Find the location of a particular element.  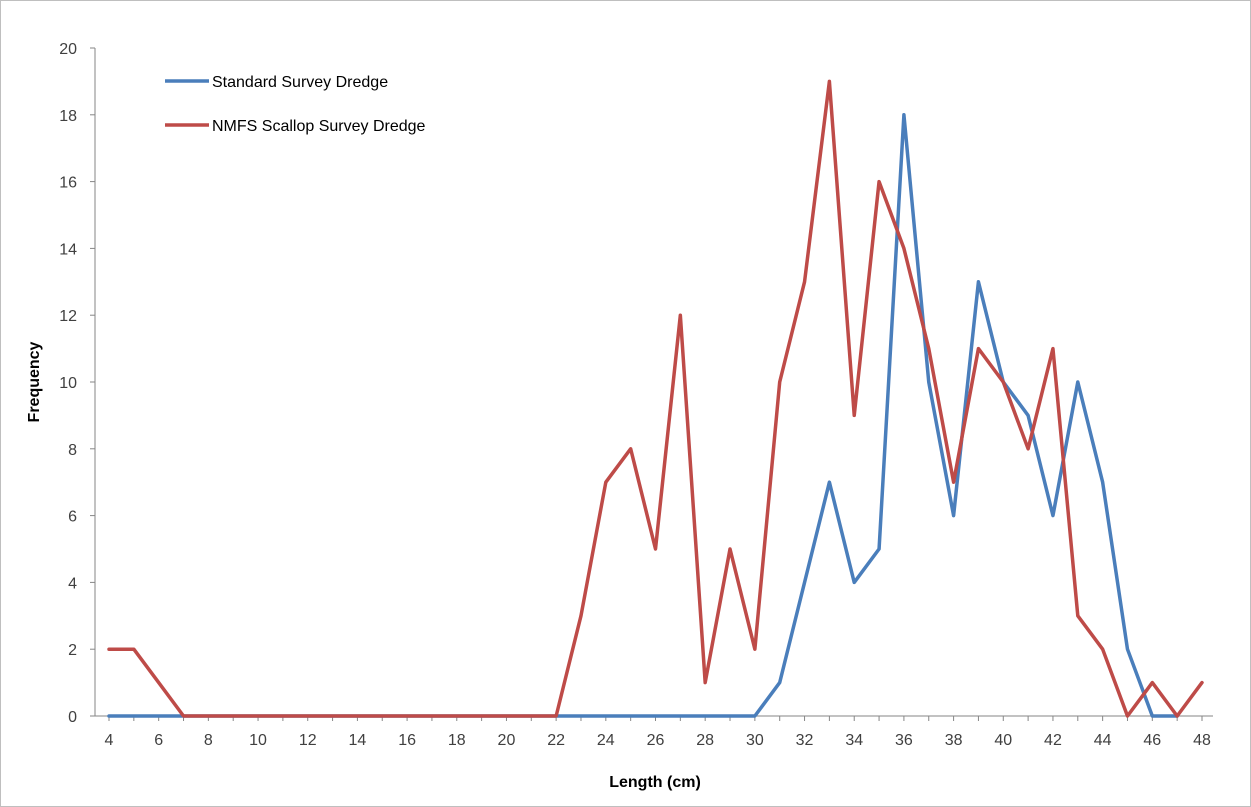

x-tick-label: 20 is located at coordinates (507, 740).